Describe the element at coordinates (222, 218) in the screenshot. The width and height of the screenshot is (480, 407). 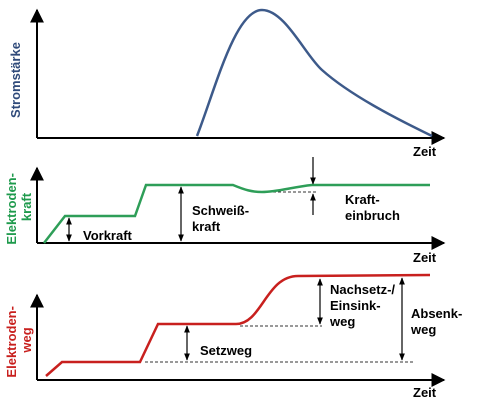
I see `schweisskraft-label: Schweiß- kraft` at that location.